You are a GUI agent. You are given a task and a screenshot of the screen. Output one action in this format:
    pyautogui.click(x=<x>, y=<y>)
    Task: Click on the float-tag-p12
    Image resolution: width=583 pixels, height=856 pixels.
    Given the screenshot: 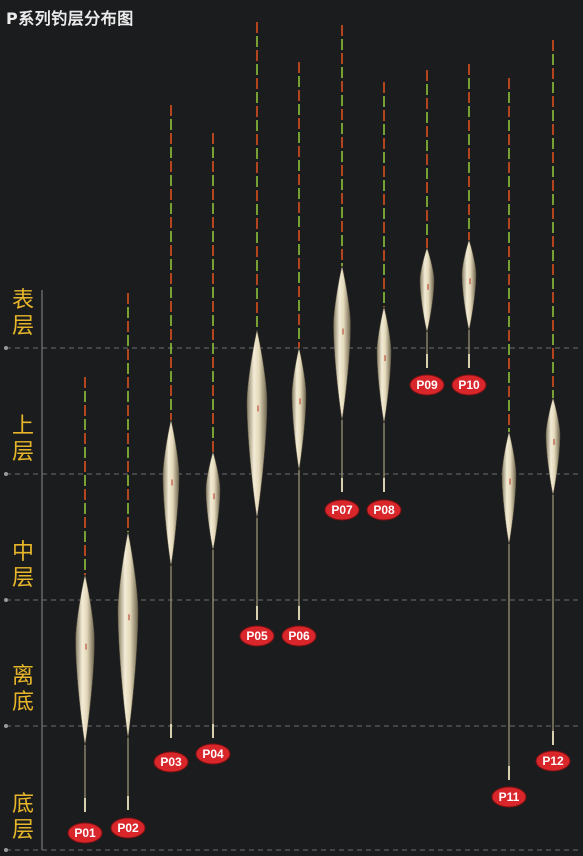 What is the action you would take?
    pyautogui.click(x=553, y=761)
    